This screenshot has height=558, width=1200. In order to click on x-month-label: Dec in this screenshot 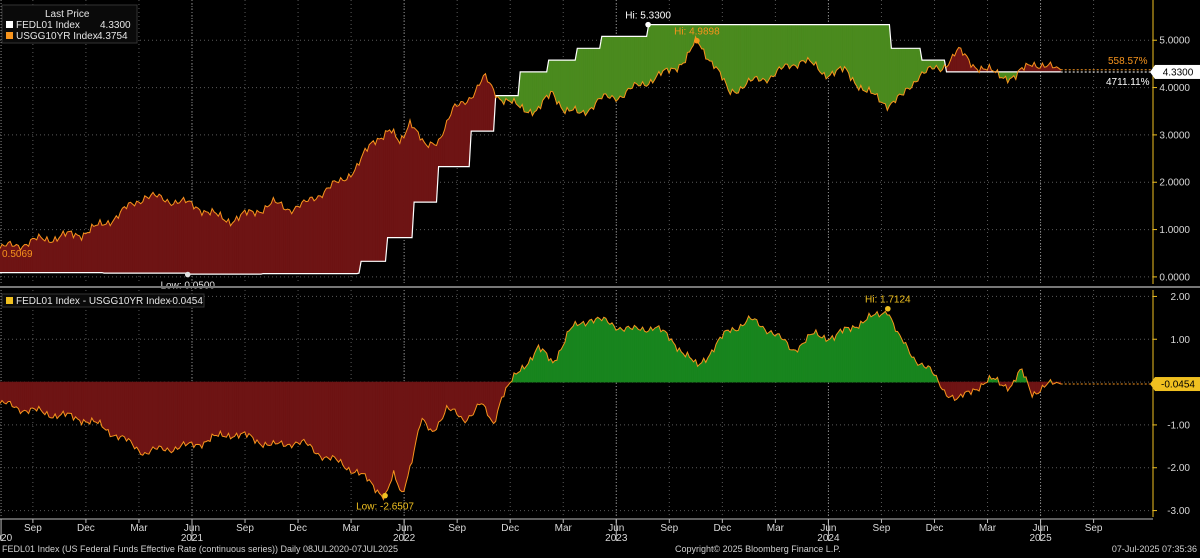, I will do `click(86, 528)`.